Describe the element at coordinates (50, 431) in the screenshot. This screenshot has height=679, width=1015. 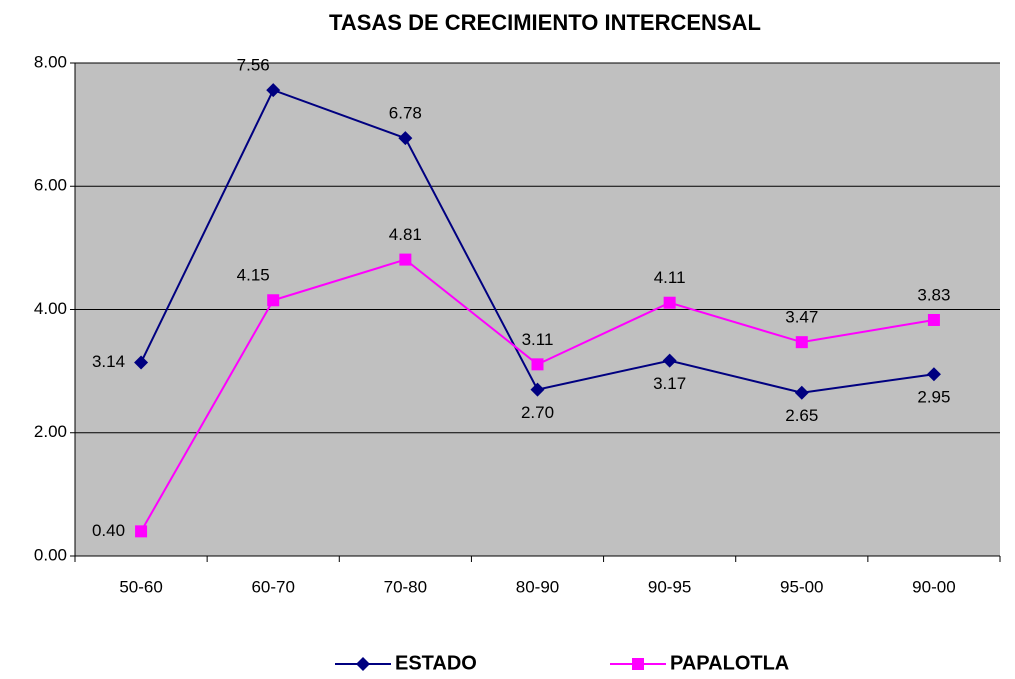
I see `y-tick-label: 2.00` at that location.